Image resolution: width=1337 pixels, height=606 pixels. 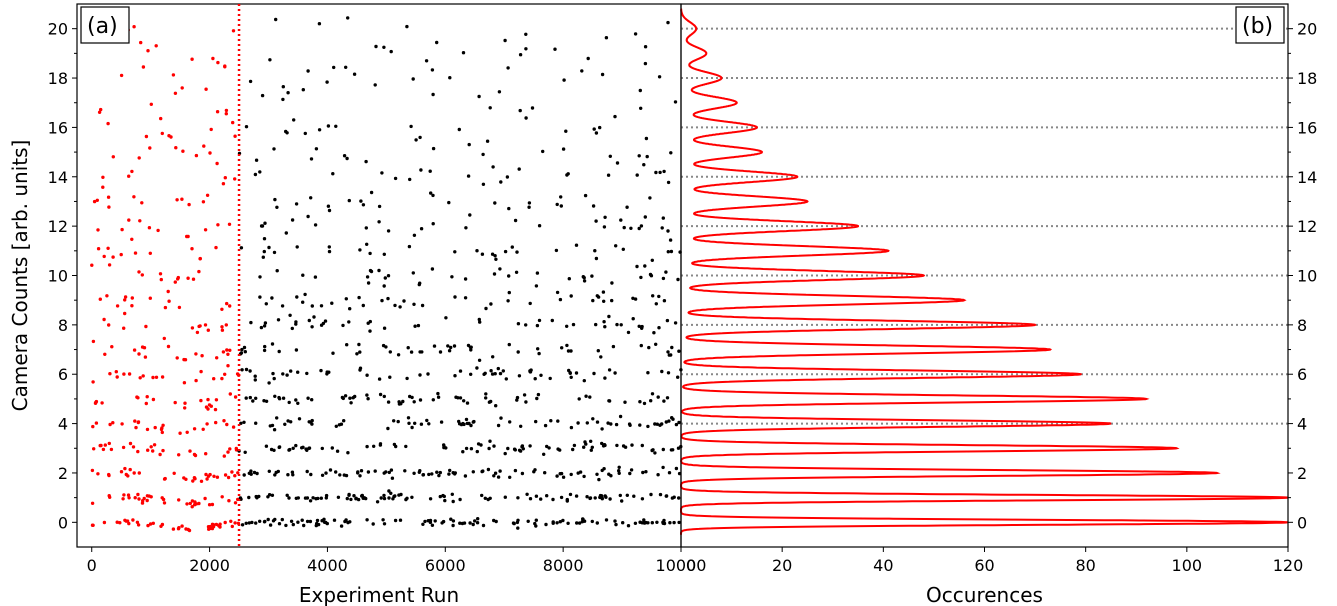 I want to click on y-tick-label: 6, so click(x=1302, y=374).